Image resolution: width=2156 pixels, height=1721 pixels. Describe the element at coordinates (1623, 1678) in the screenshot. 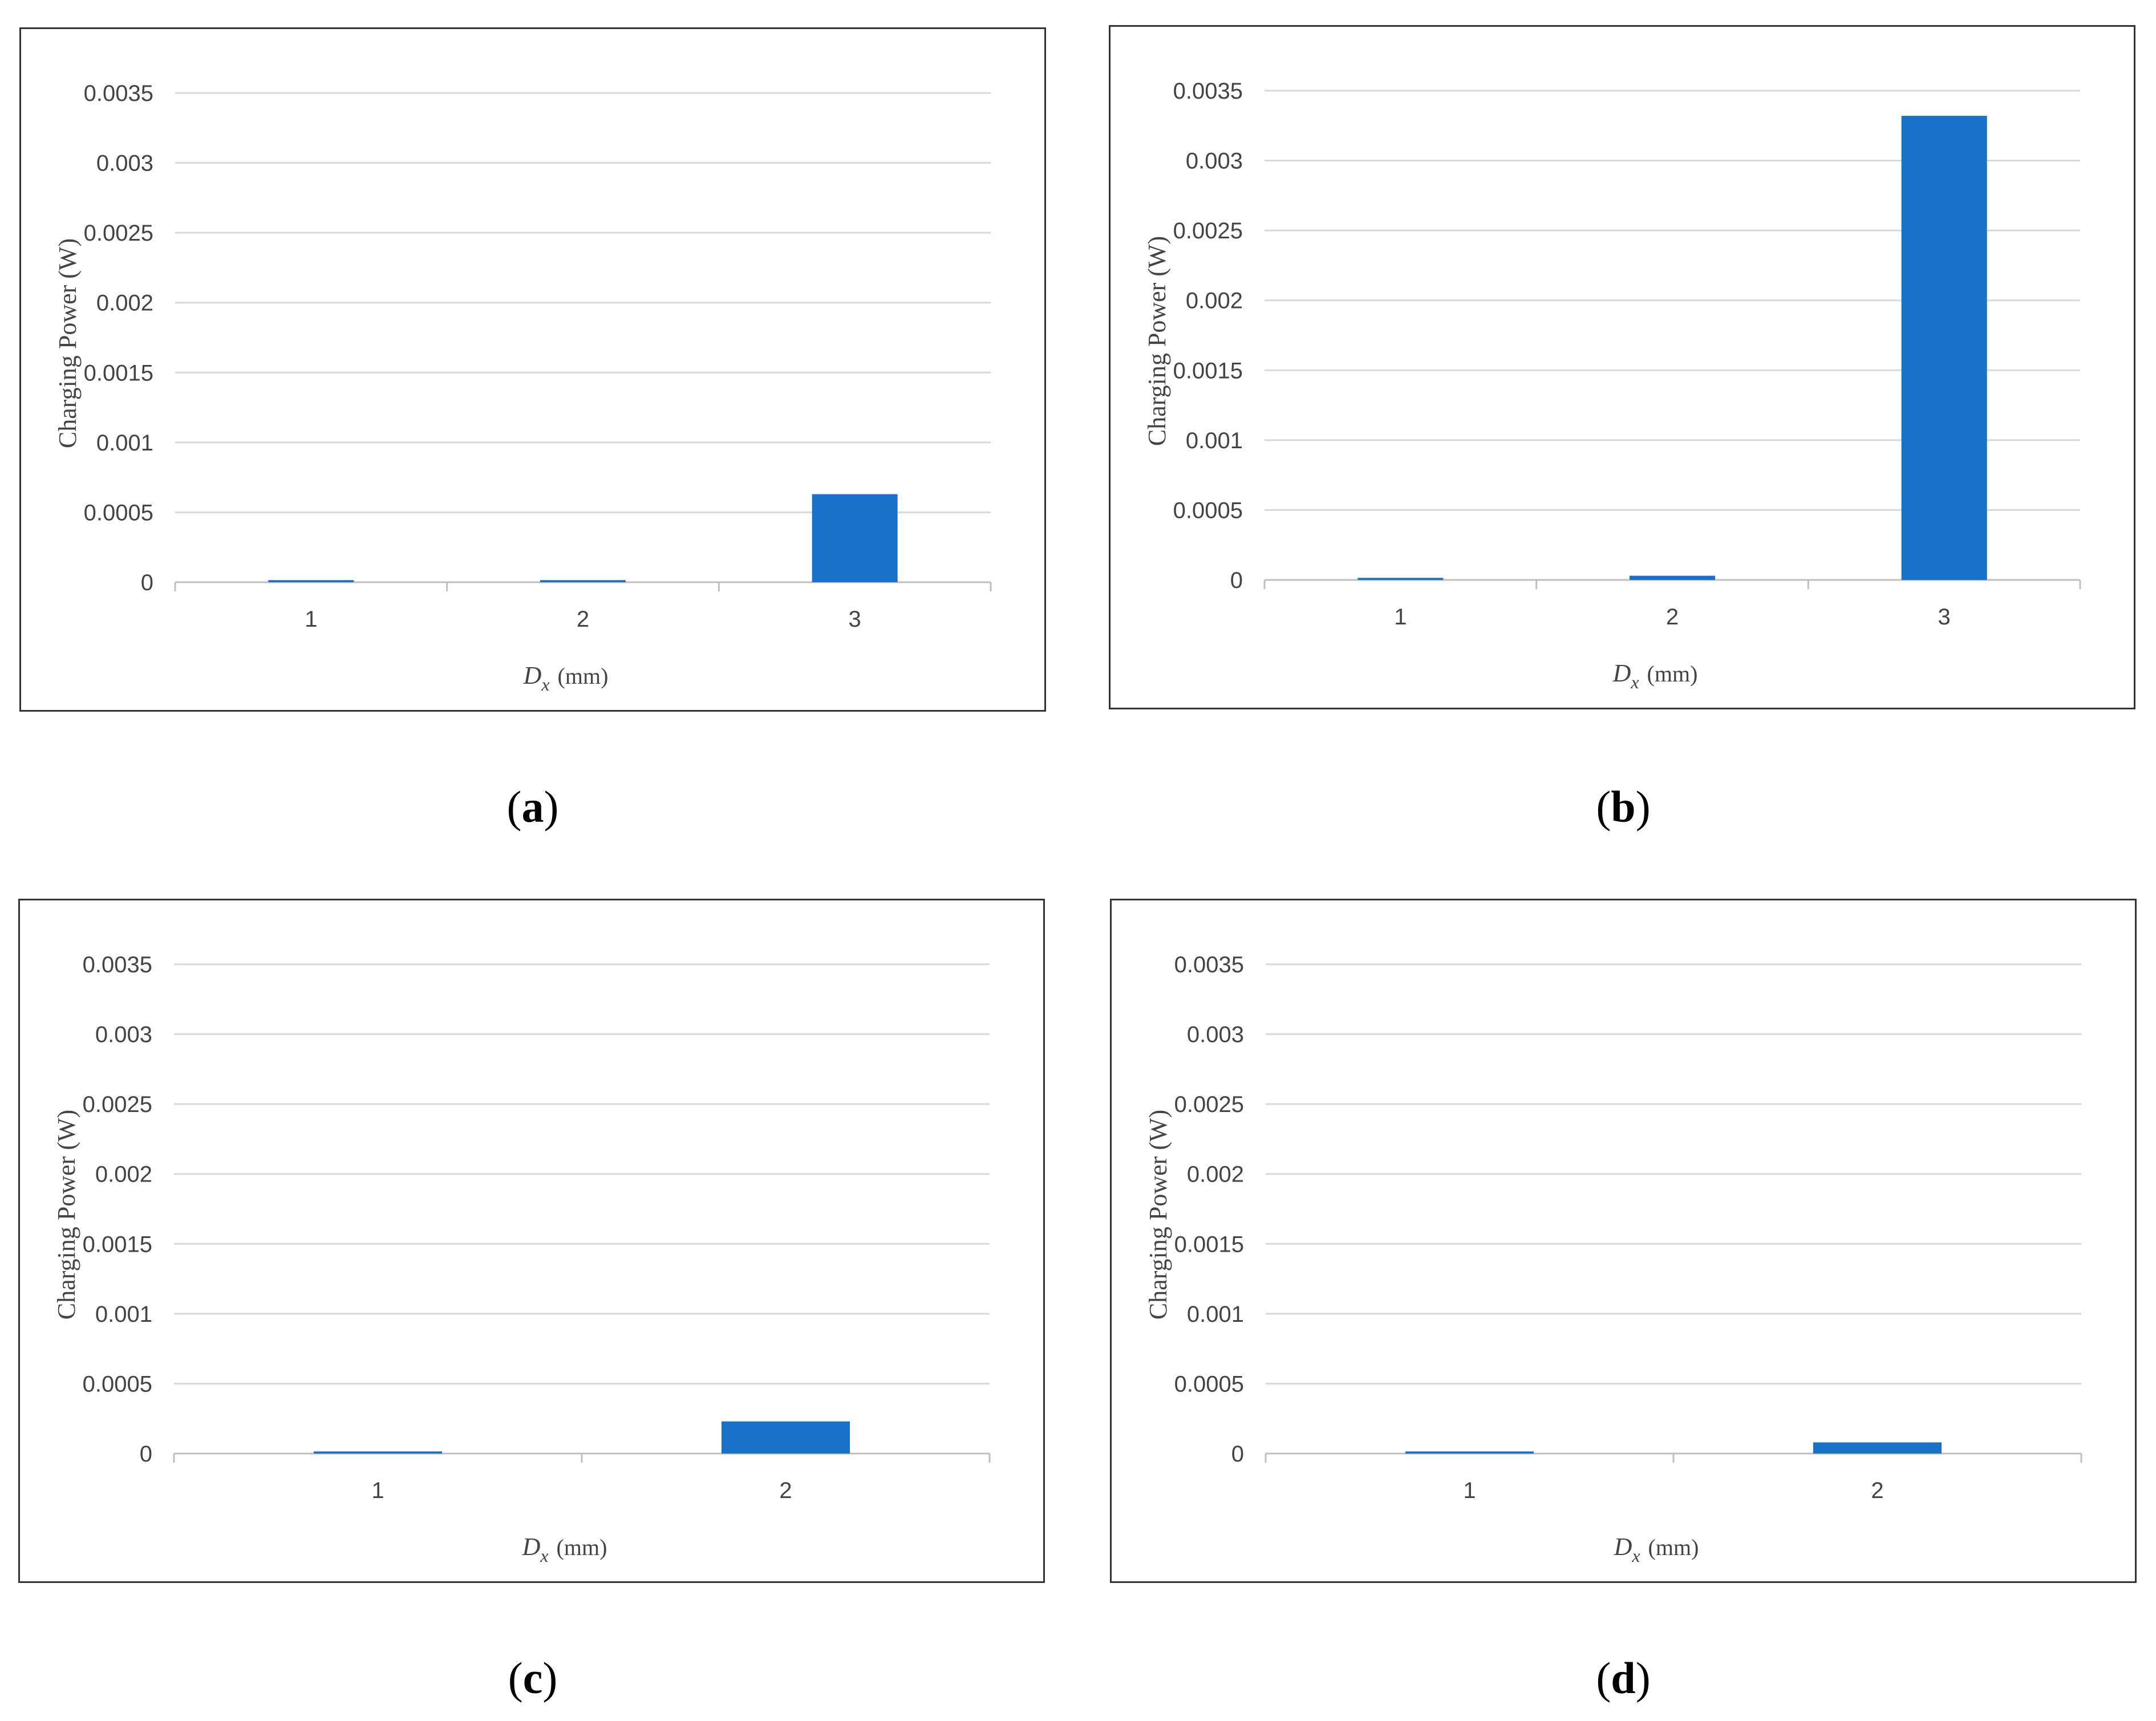

I see `caption-d: (d)` at that location.